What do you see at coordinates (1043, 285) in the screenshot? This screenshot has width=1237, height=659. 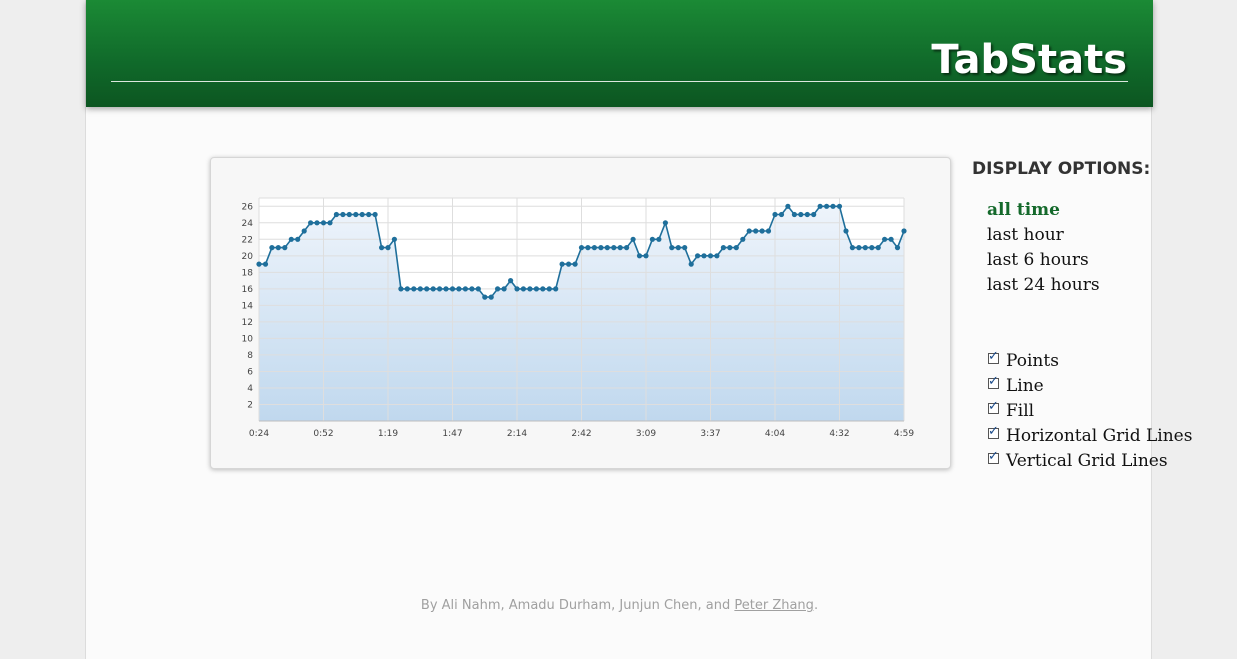 I see `range-last-24-hours: last 24 hours` at bounding box center [1043, 285].